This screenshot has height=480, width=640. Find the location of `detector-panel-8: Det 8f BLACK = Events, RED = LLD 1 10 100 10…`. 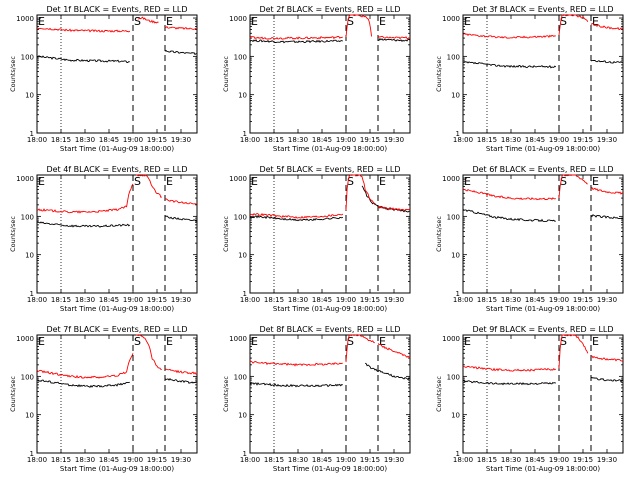

detector-panel-8: Det 8f BLACK = Events, RED = LLD 1 10 100 10… is located at coordinates (316, 399).